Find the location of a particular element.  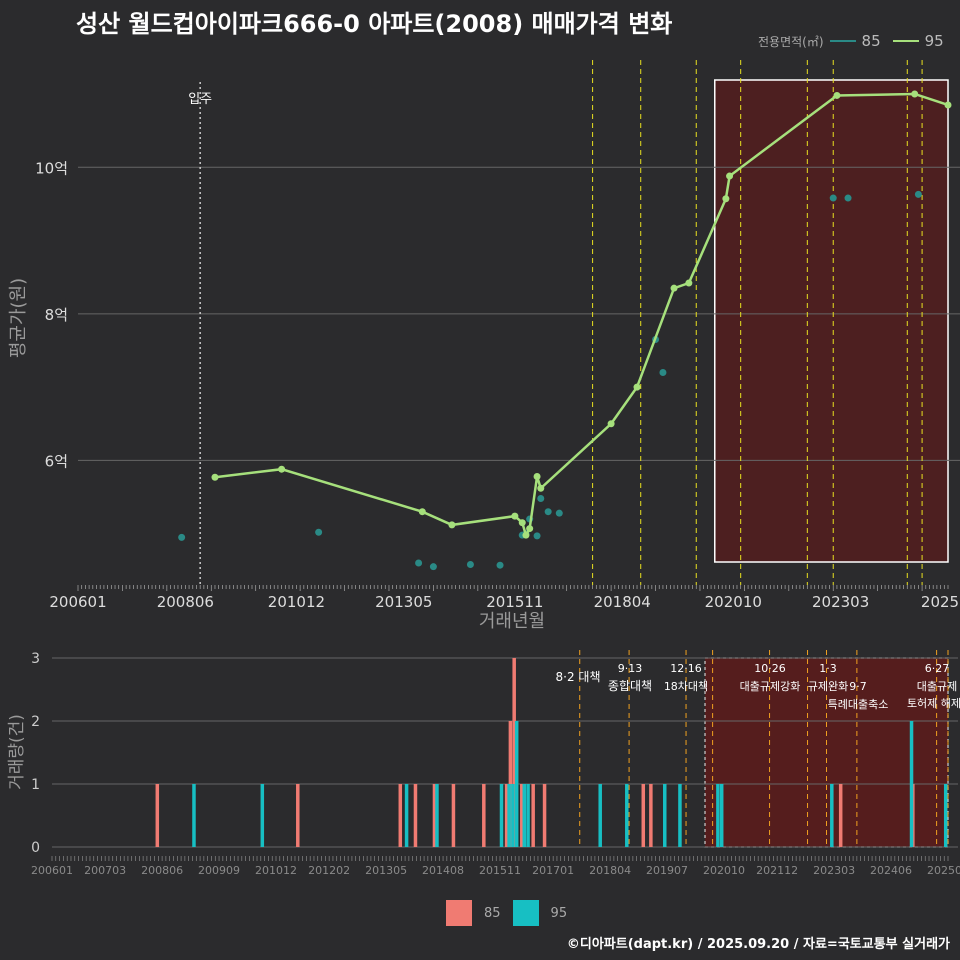

y-tick-label: 10억 is located at coordinates (51, 168).